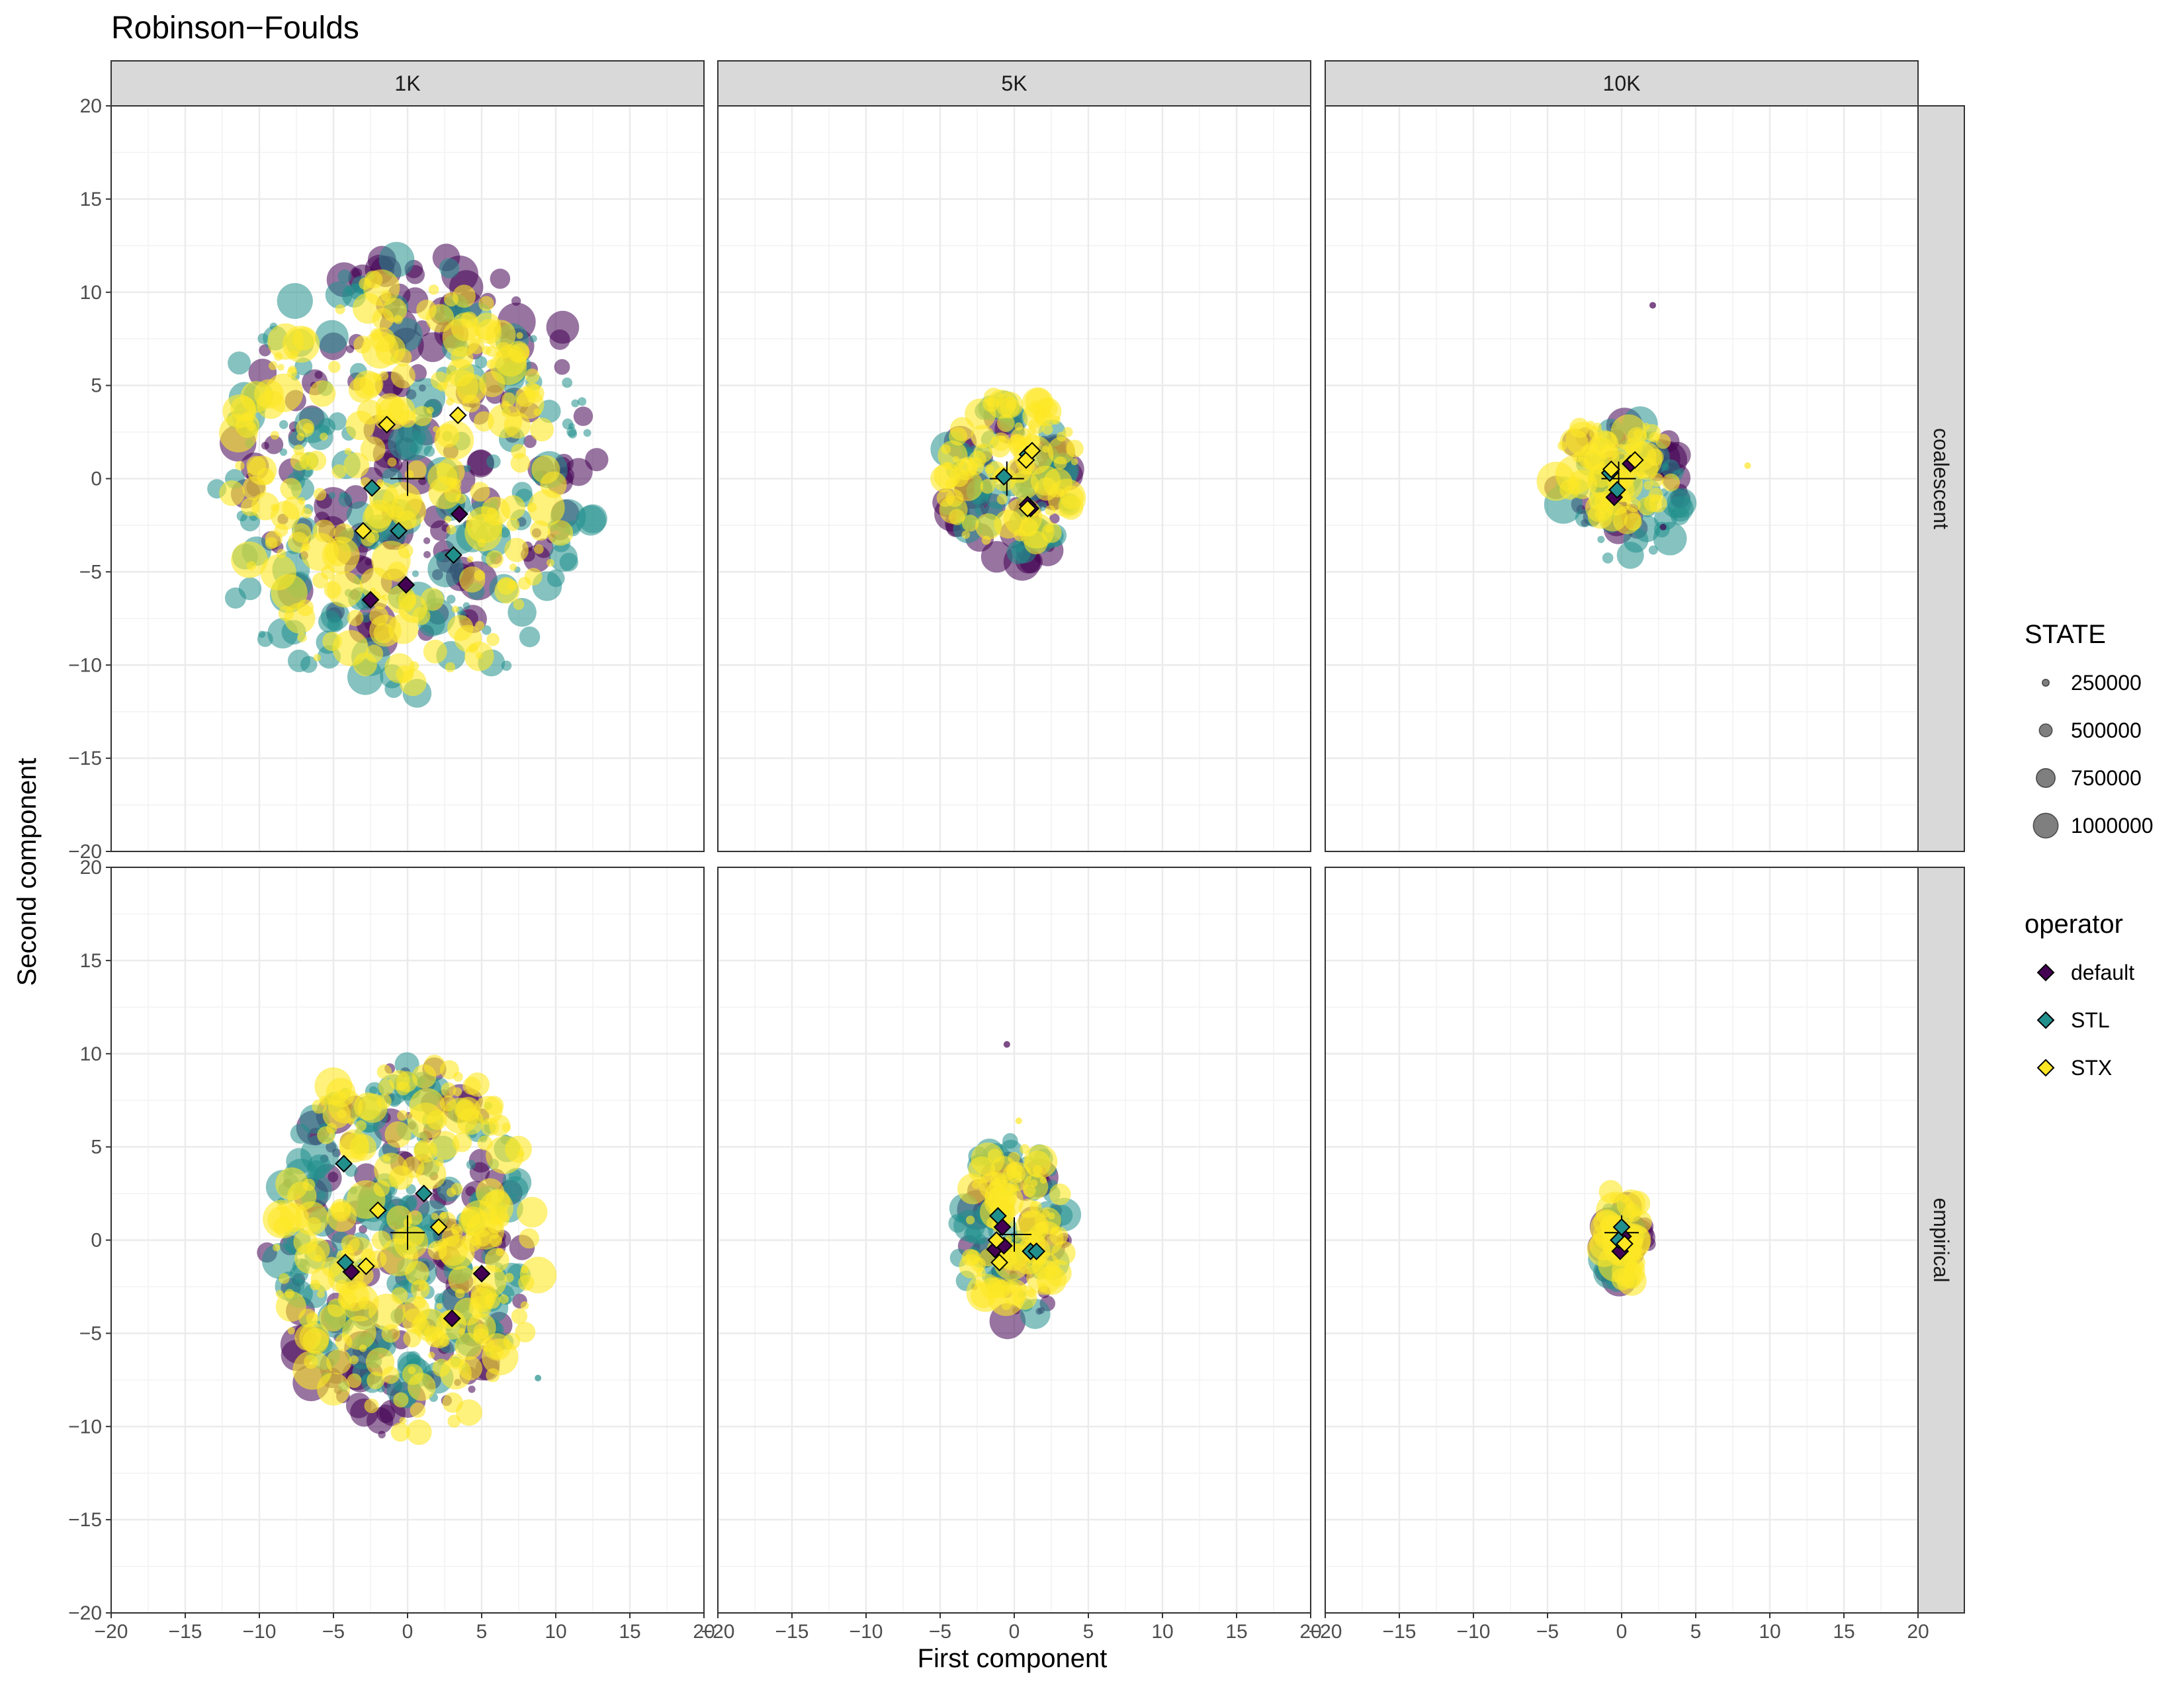 This screenshot has height=1687, width=2184. I want to click on y-tick-label: 10, so click(91, 293).